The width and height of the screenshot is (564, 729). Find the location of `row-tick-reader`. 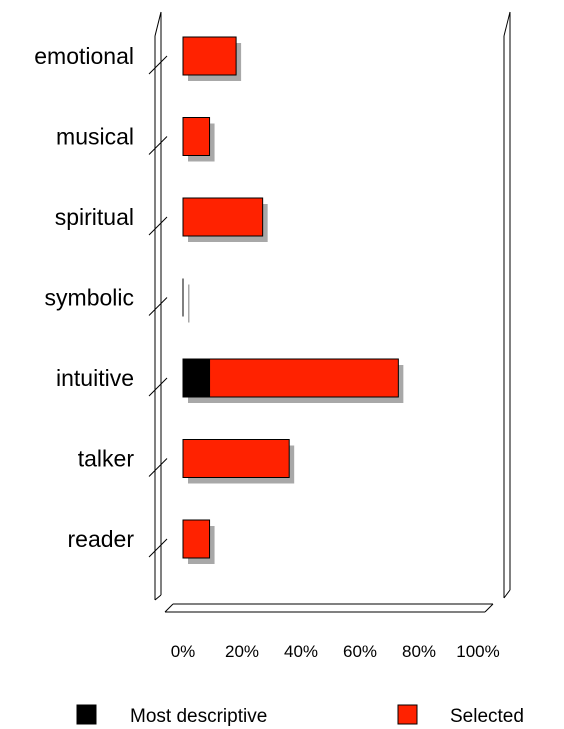

row-tick-reader is located at coordinates (158, 548).